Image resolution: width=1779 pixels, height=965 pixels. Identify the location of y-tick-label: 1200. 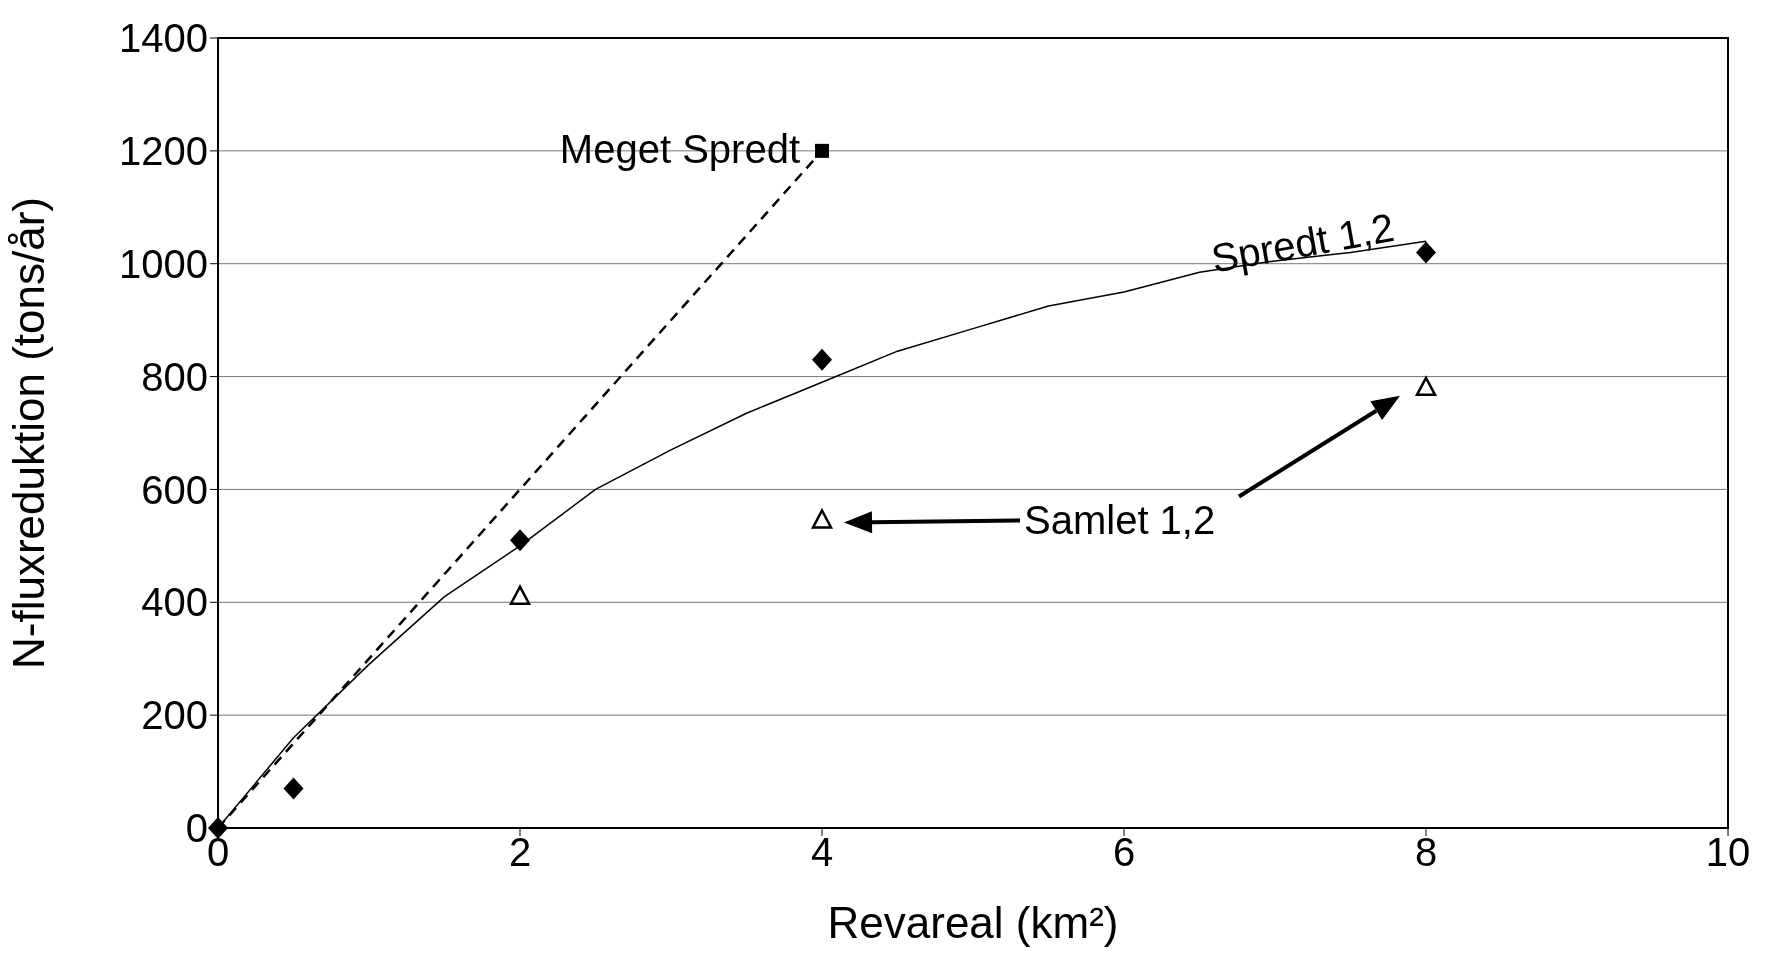
(163, 151).